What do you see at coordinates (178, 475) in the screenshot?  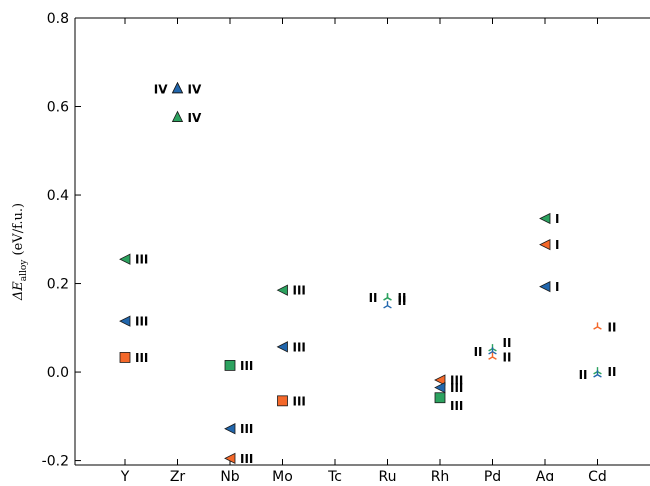 I see `x-tick-label: Zr` at bounding box center [178, 475].